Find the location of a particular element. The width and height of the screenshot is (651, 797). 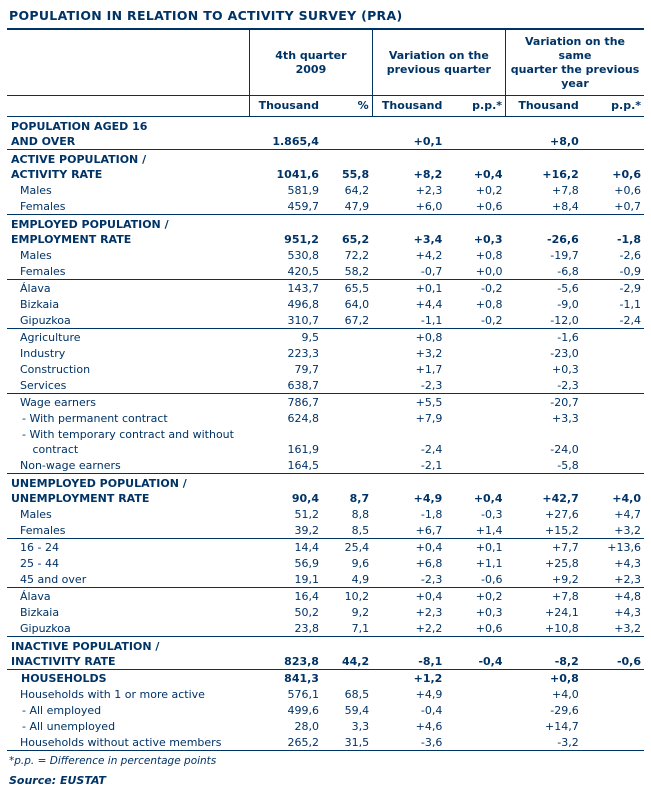

table-row: 25 - 44 56,9 9,6 +6,8 +1,1 +25,8 +4,3 is located at coordinates (325, 563).